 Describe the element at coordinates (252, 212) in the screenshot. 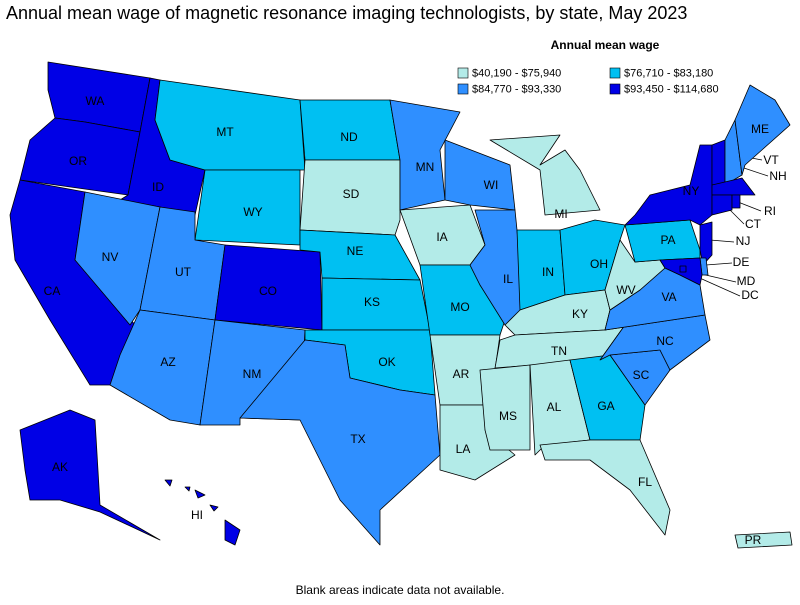

I see `state-label: WY` at that location.